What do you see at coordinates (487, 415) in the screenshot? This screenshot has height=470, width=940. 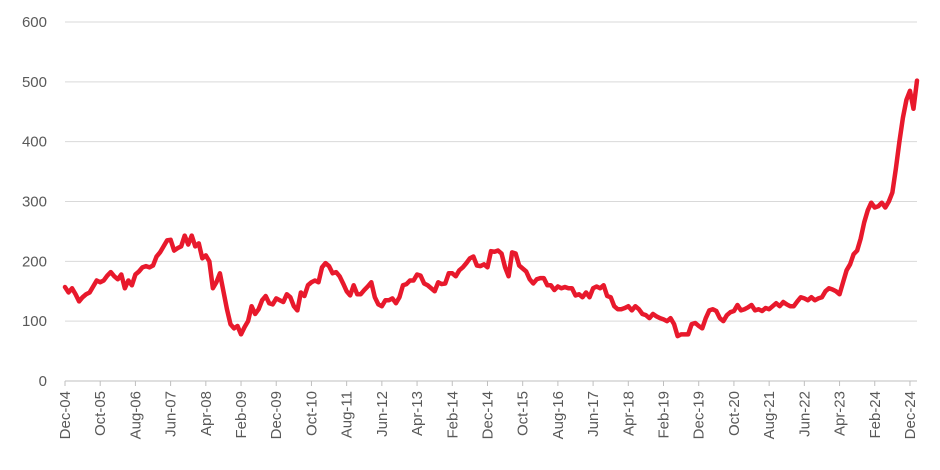 I see `x-tick-label: Dec-14` at bounding box center [487, 415].